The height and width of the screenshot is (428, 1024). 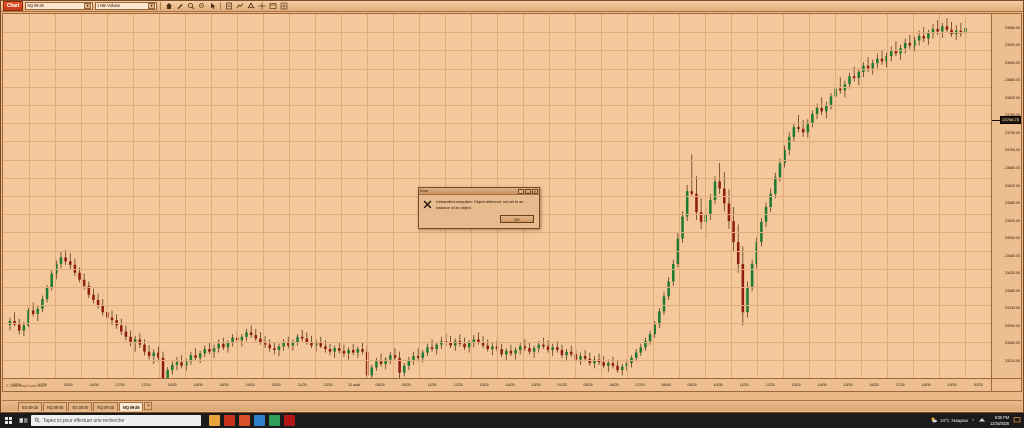 I want to click on time-axis-label: 07/15, so click(x=640, y=384).